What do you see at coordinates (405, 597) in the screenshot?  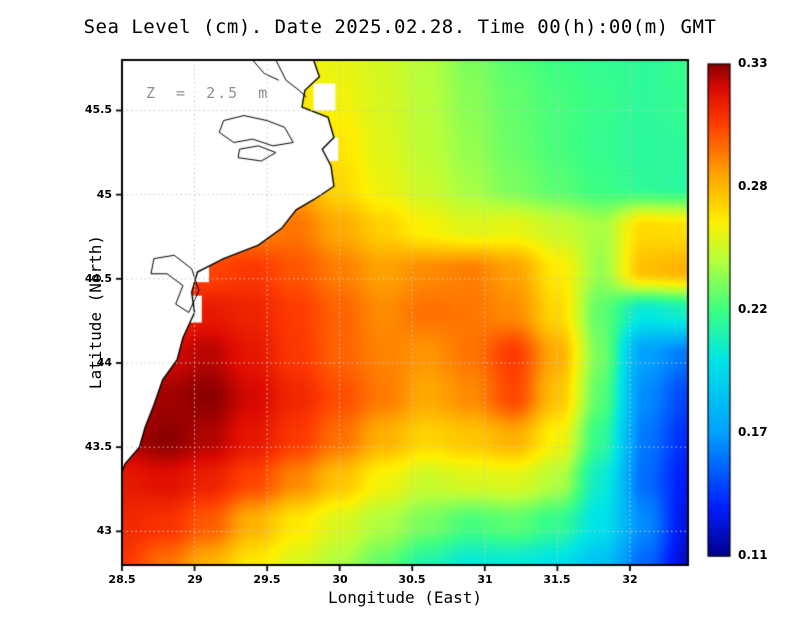 I see `x-axis-label: Longitude (East)` at bounding box center [405, 597].